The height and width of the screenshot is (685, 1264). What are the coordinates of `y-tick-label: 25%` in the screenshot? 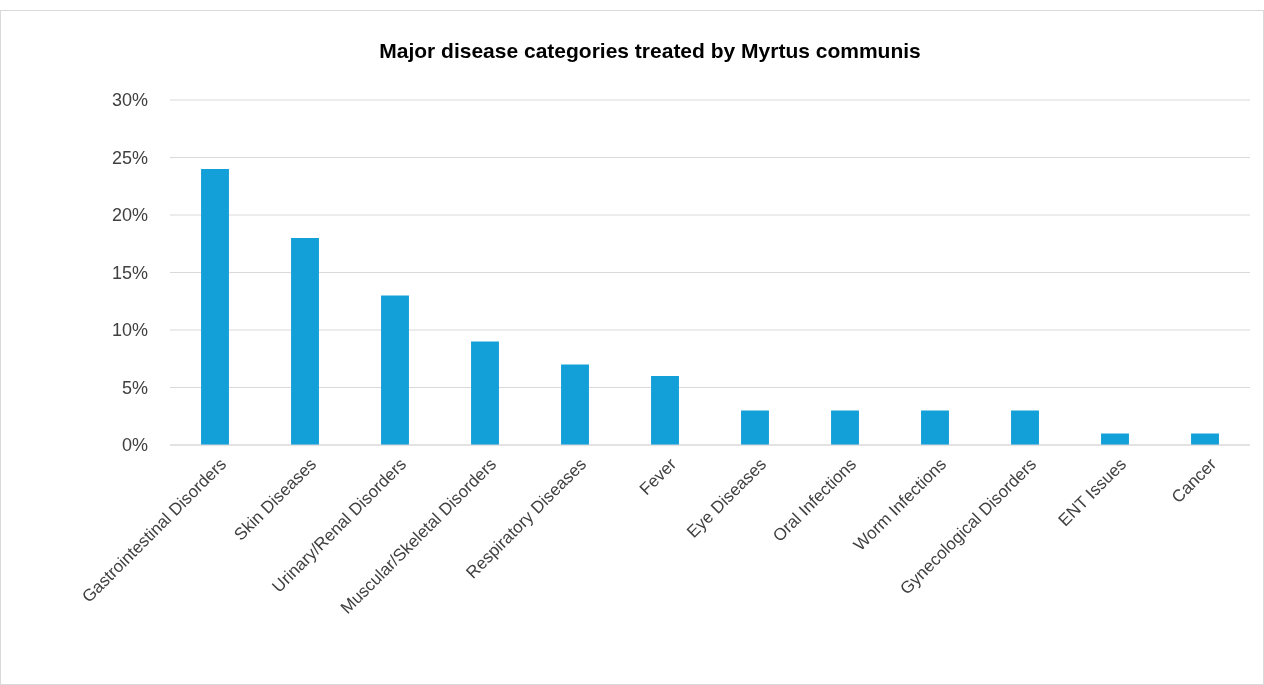 It's located at (129, 157).